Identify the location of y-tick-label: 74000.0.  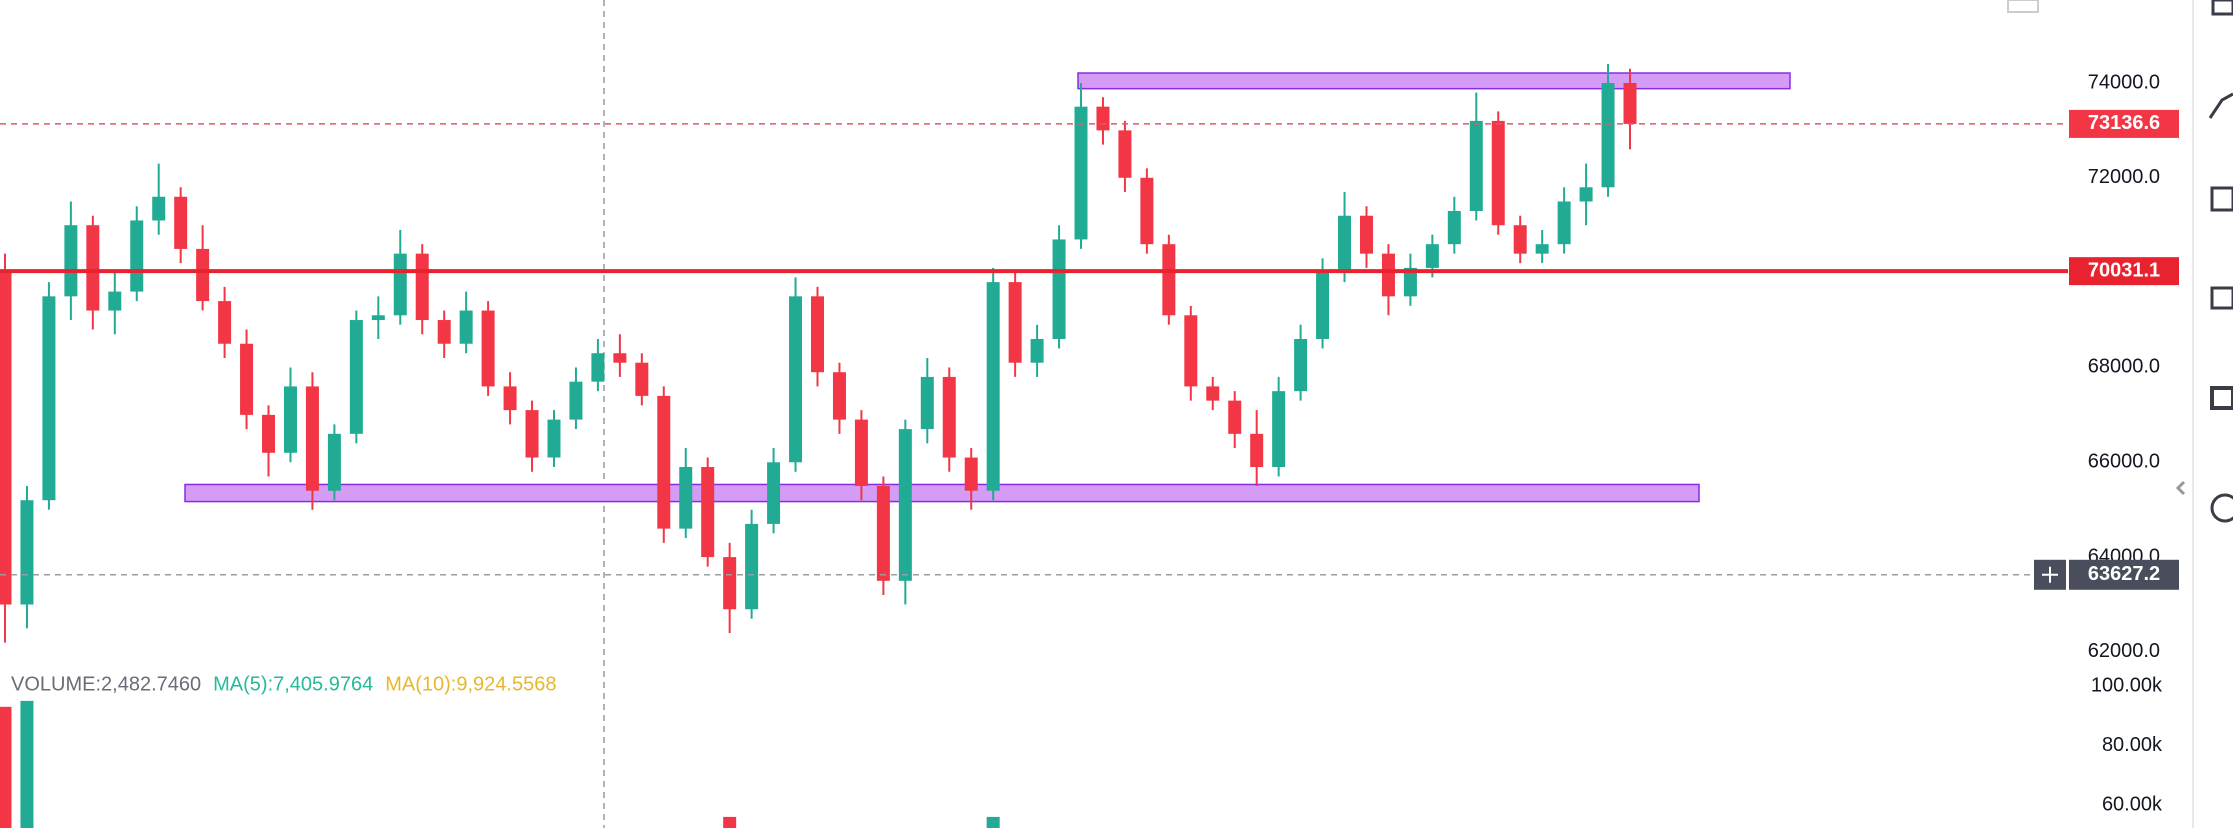
(2124, 82).